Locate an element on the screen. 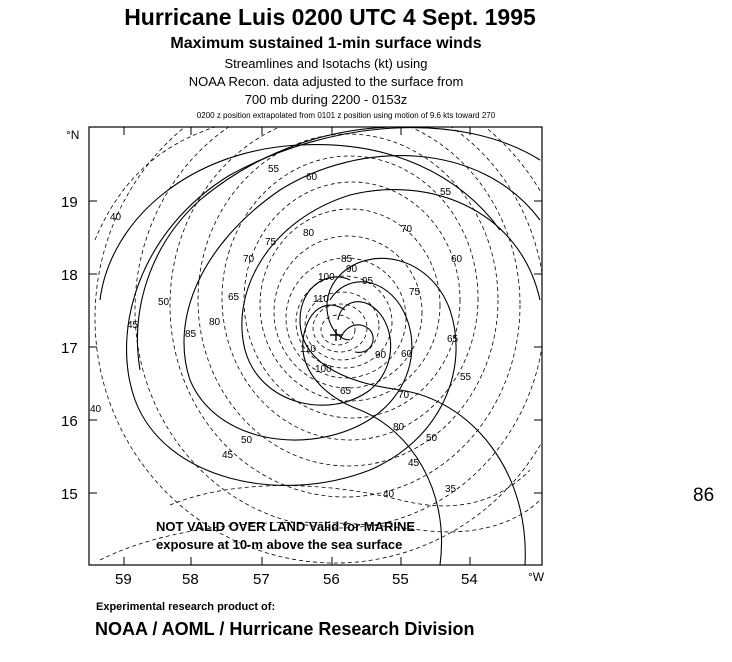 The width and height of the screenshot is (732, 662). lon-tick-label: 59 is located at coordinates (123, 579).